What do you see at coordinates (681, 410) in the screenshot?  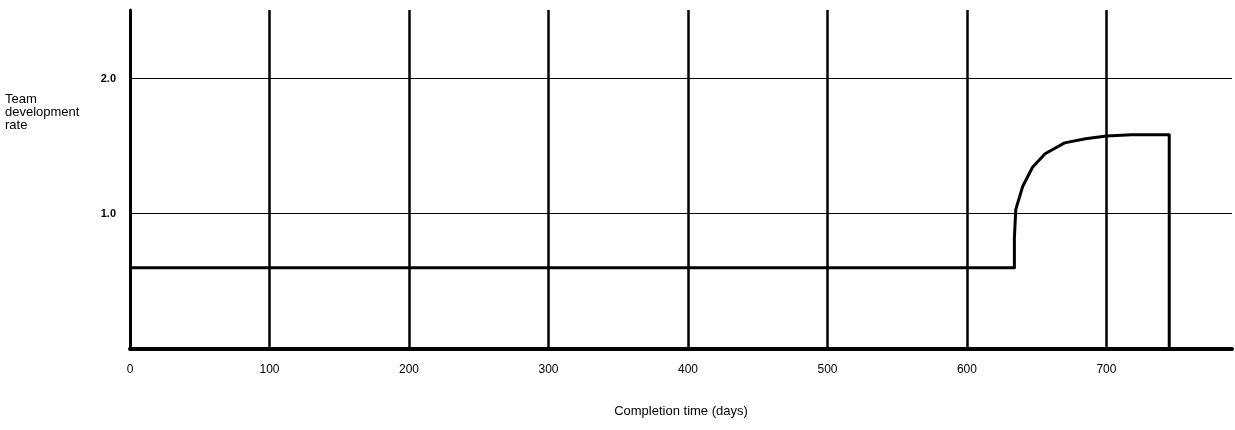 I see `x-axis-title: Completion time (days)` at bounding box center [681, 410].